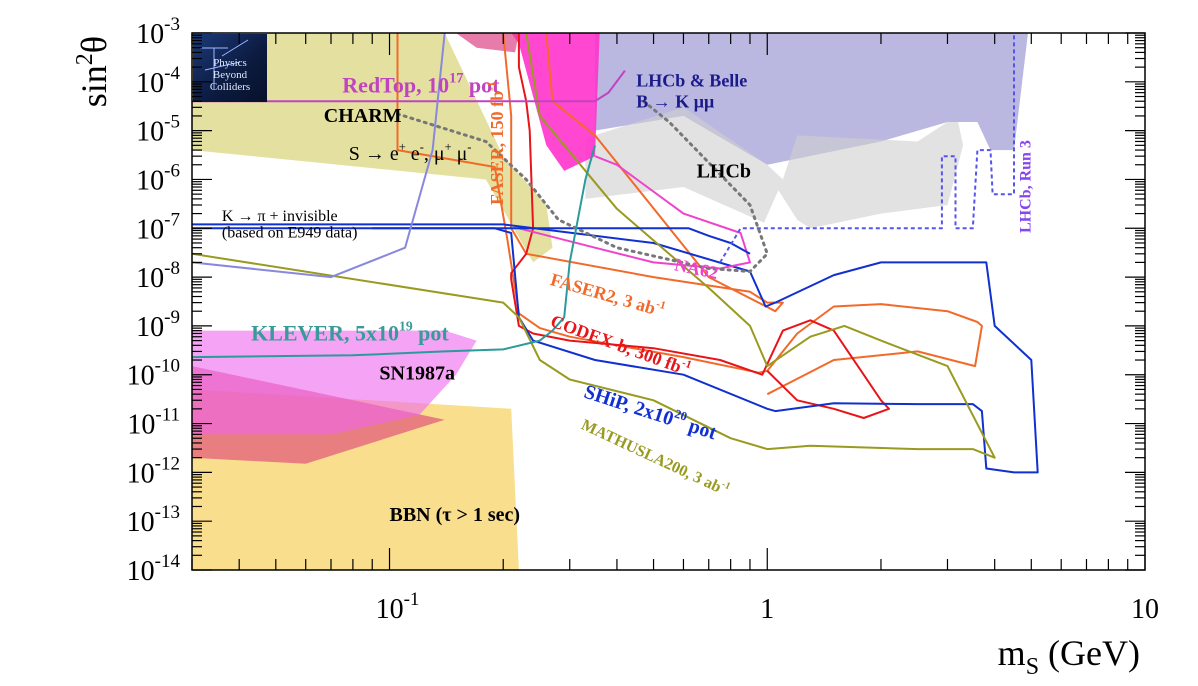 The image size is (1198, 686). Describe the element at coordinates (724, 171) in the screenshot. I see `label-lhcb: LHCb` at that location.